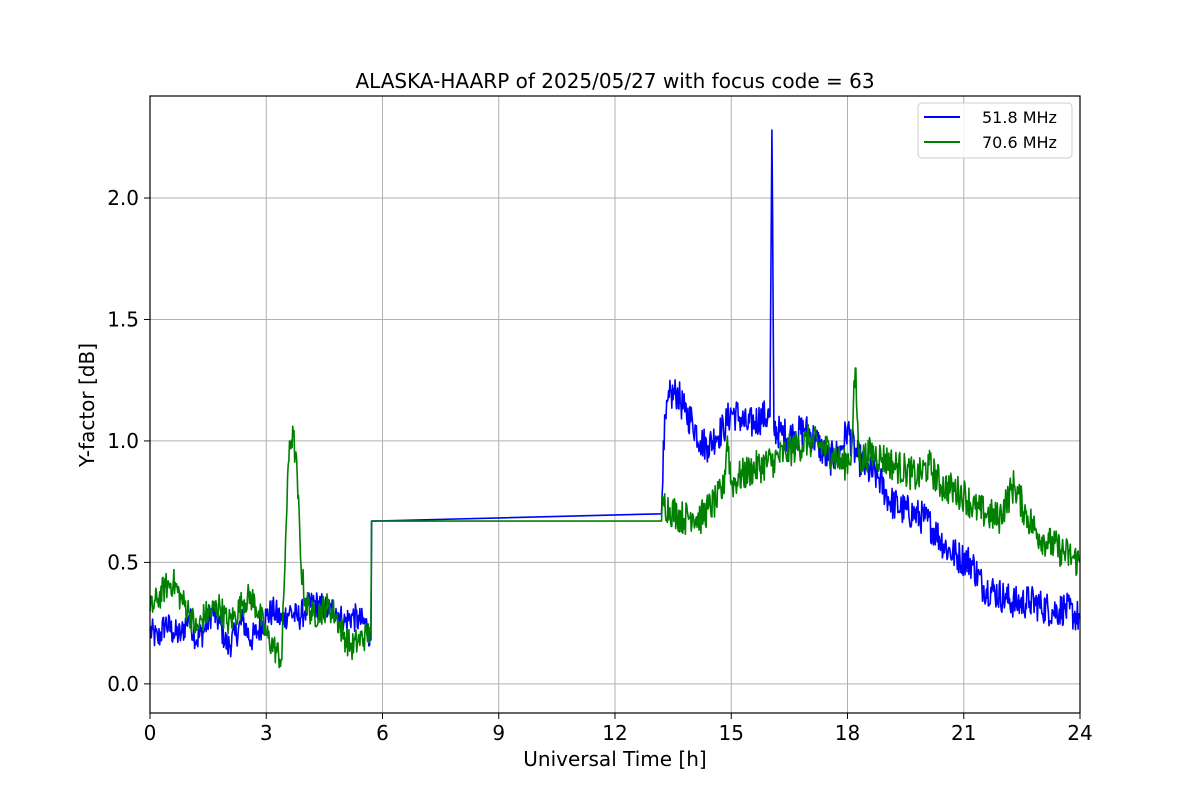 Image resolution: width=1200 pixels, height=800 pixels. Describe the element at coordinates (614, 759) in the screenshot. I see `x-axis-label: Universal Time [h]` at that location.